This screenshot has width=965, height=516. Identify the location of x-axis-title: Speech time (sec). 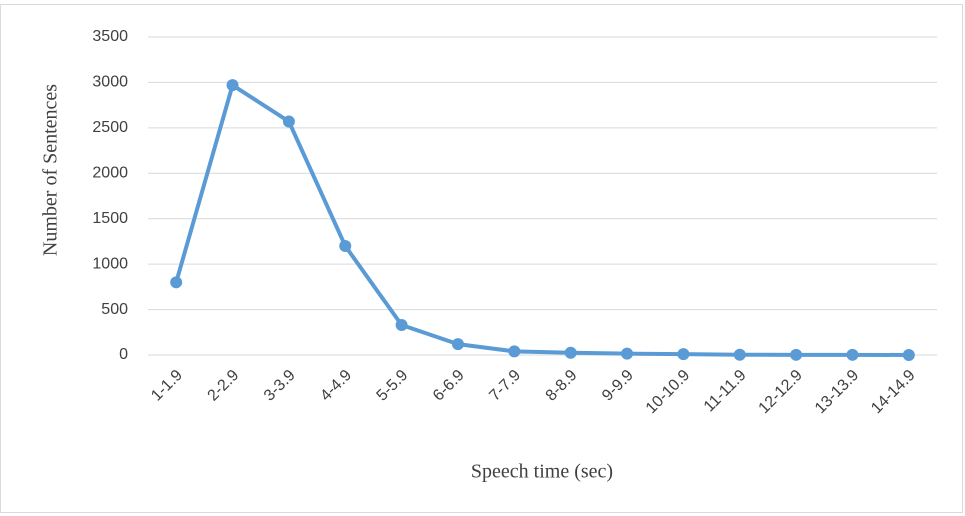
(542, 472).